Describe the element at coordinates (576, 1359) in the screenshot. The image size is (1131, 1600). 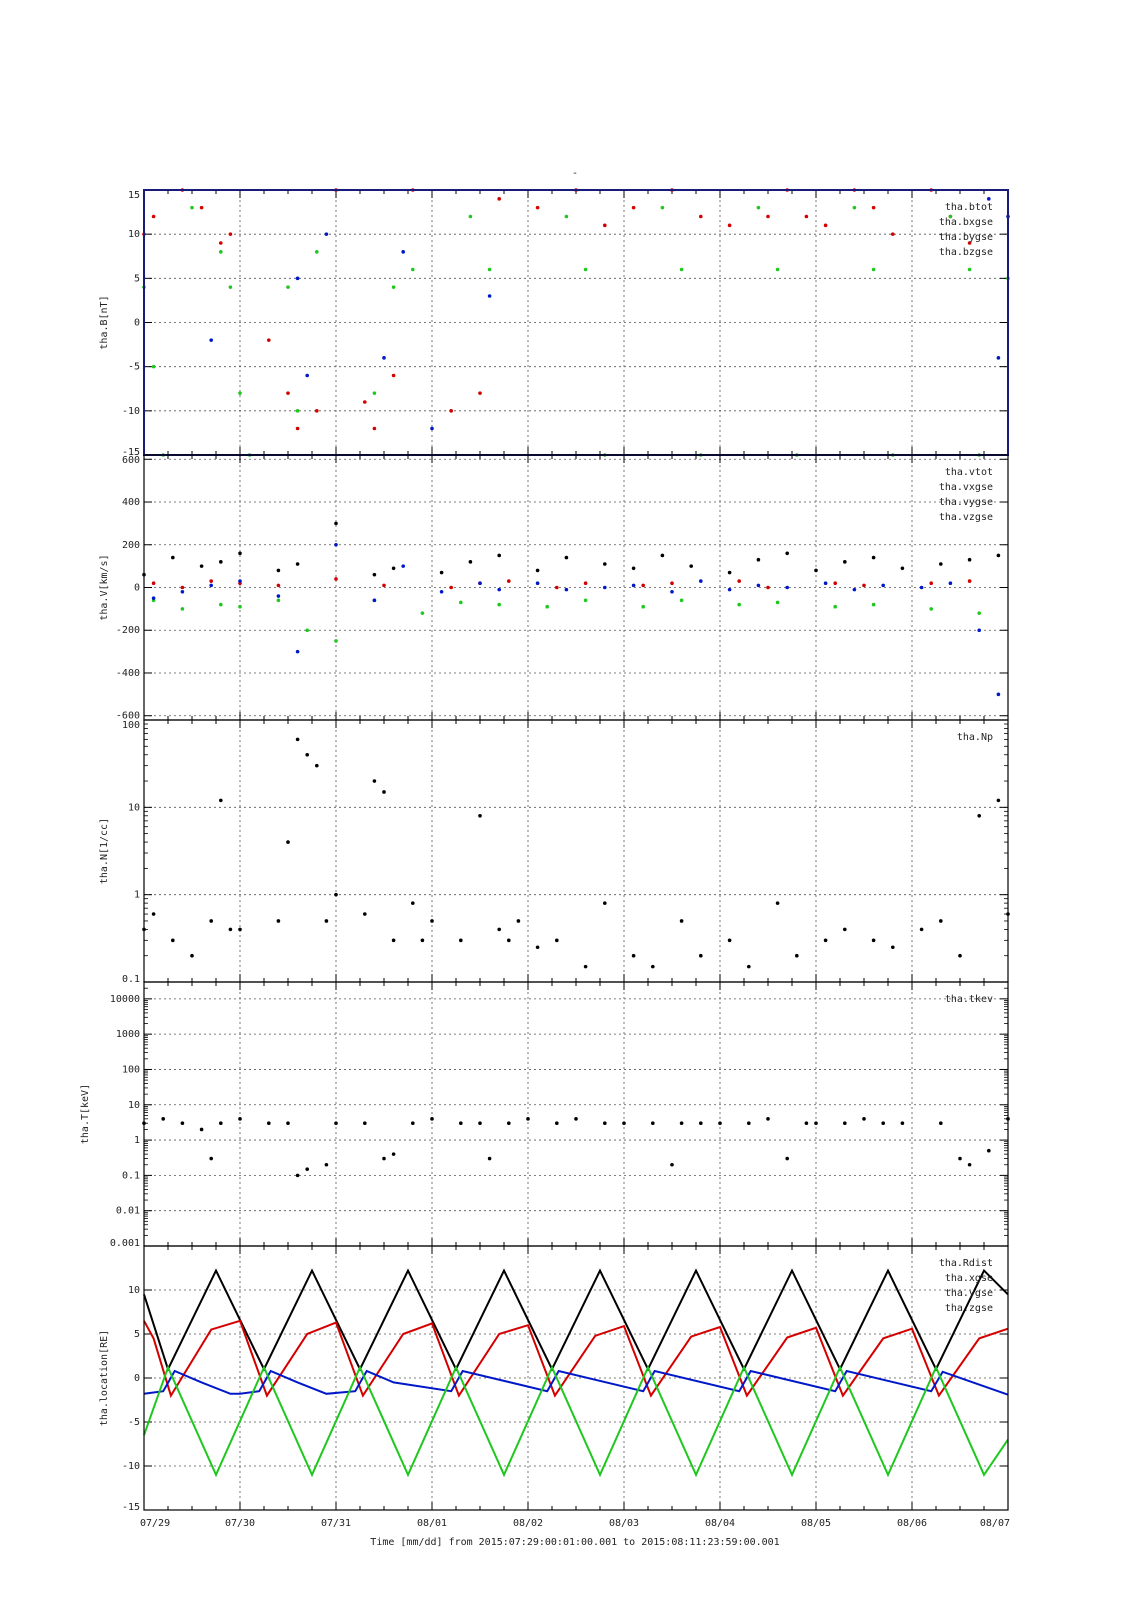
I see `series-line-tha-xgse` at that location.